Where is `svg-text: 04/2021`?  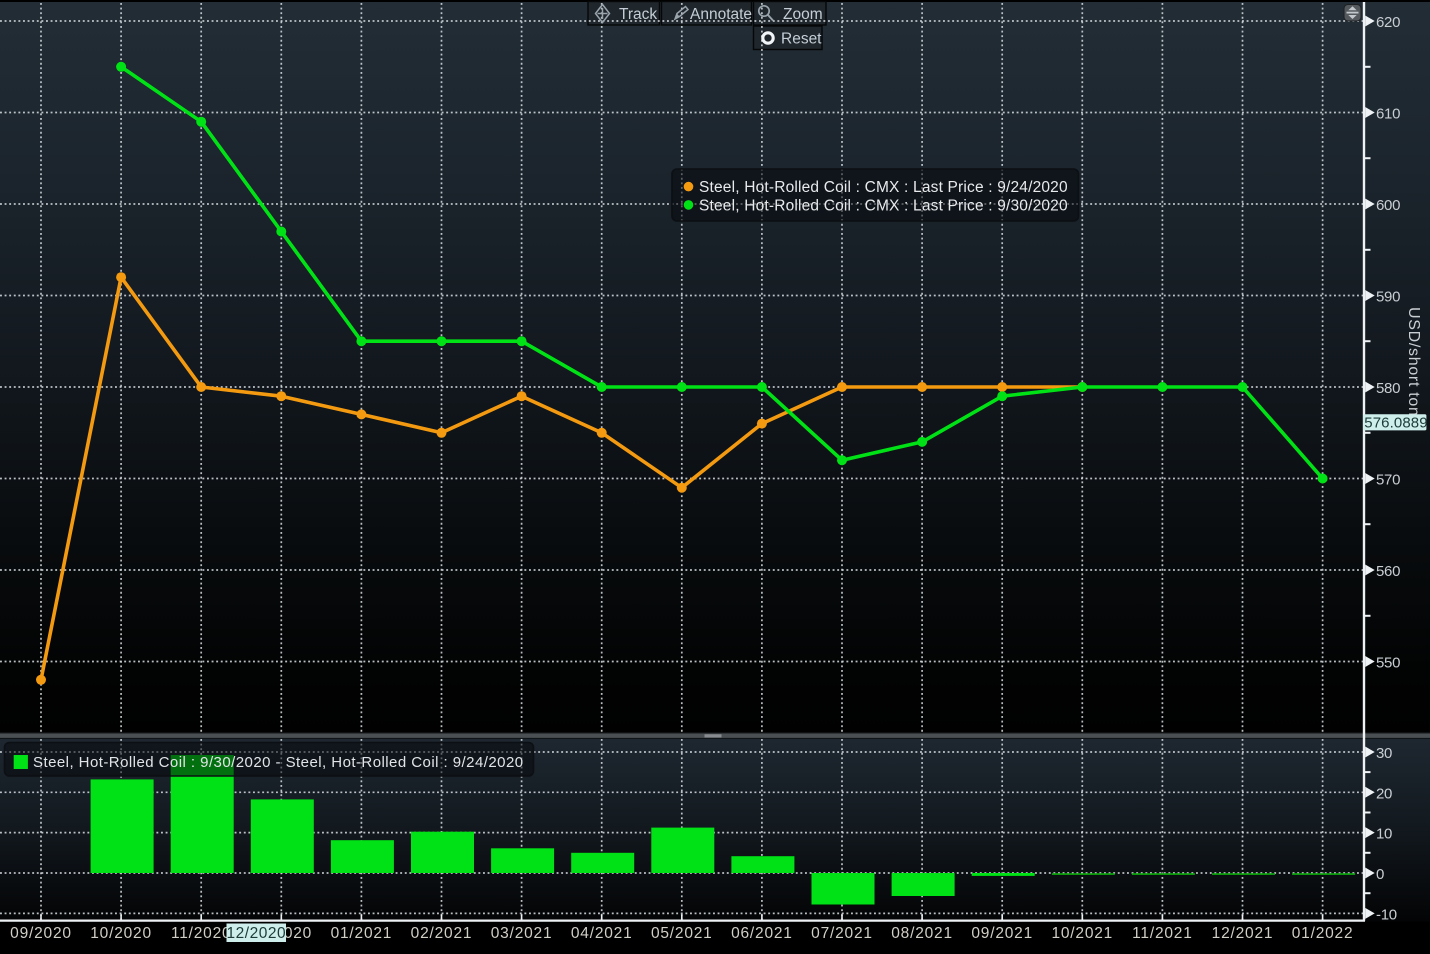 svg-text: 04/2021 is located at coordinates (602, 933).